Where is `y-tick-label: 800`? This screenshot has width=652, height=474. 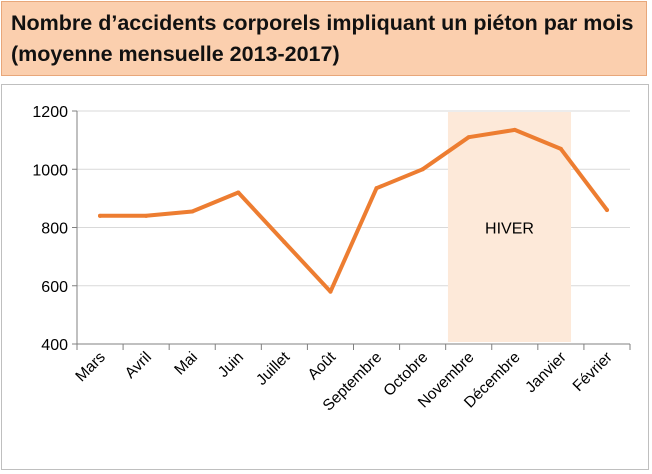
y-tick-label: 800 is located at coordinates (54, 229).